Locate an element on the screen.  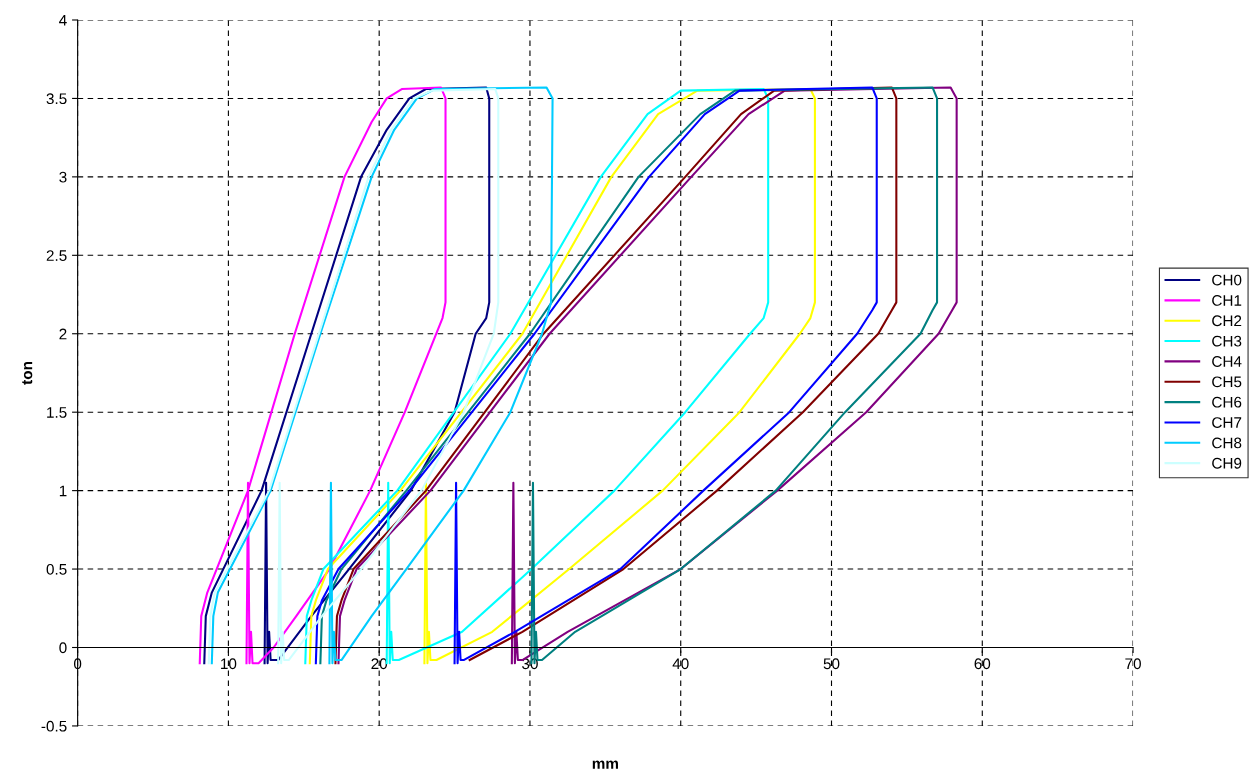
legend-label: CH8 is located at coordinates (1227, 443).